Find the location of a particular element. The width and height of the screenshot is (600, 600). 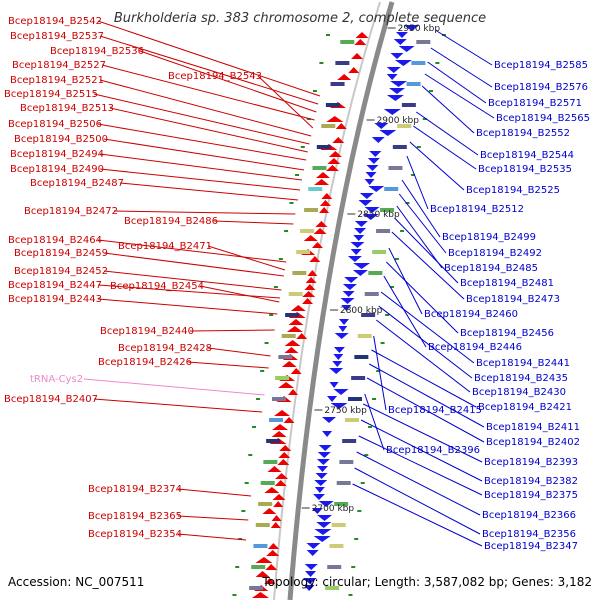

right-gene-label: Bcep18194_B2366 is located at coordinates (529, 515).